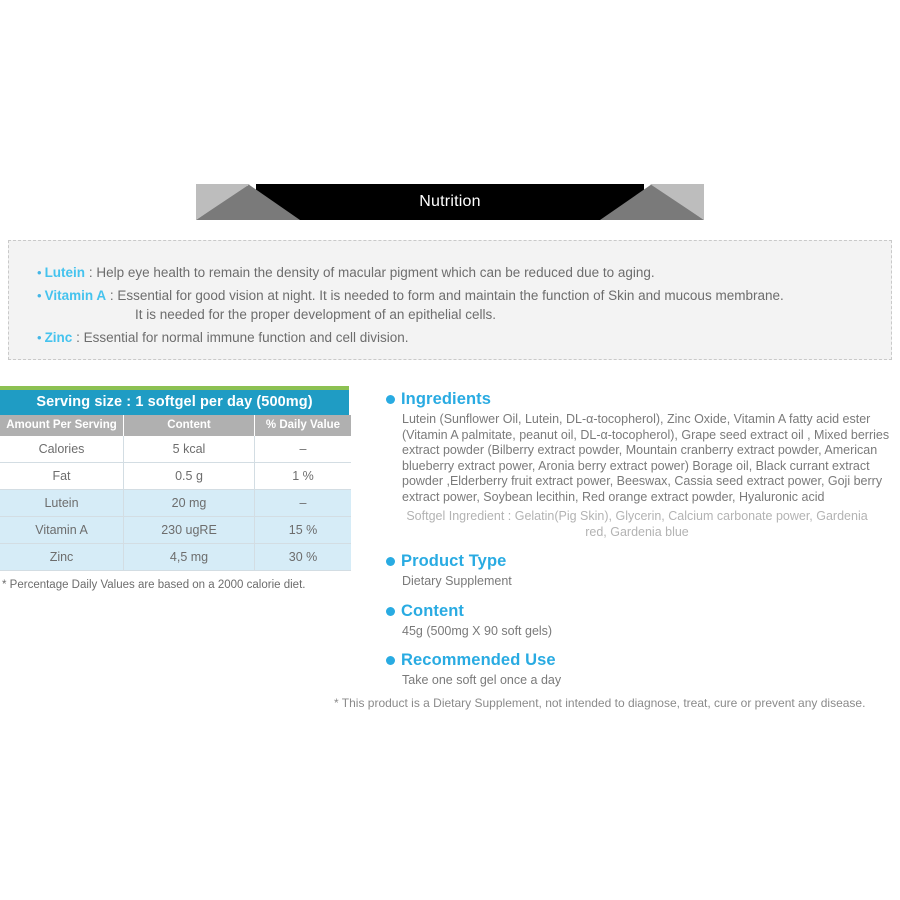 This screenshot has width=900, height=900. I want to click on section-heading-recommended-use: Recommended Use, so click(643, 660).